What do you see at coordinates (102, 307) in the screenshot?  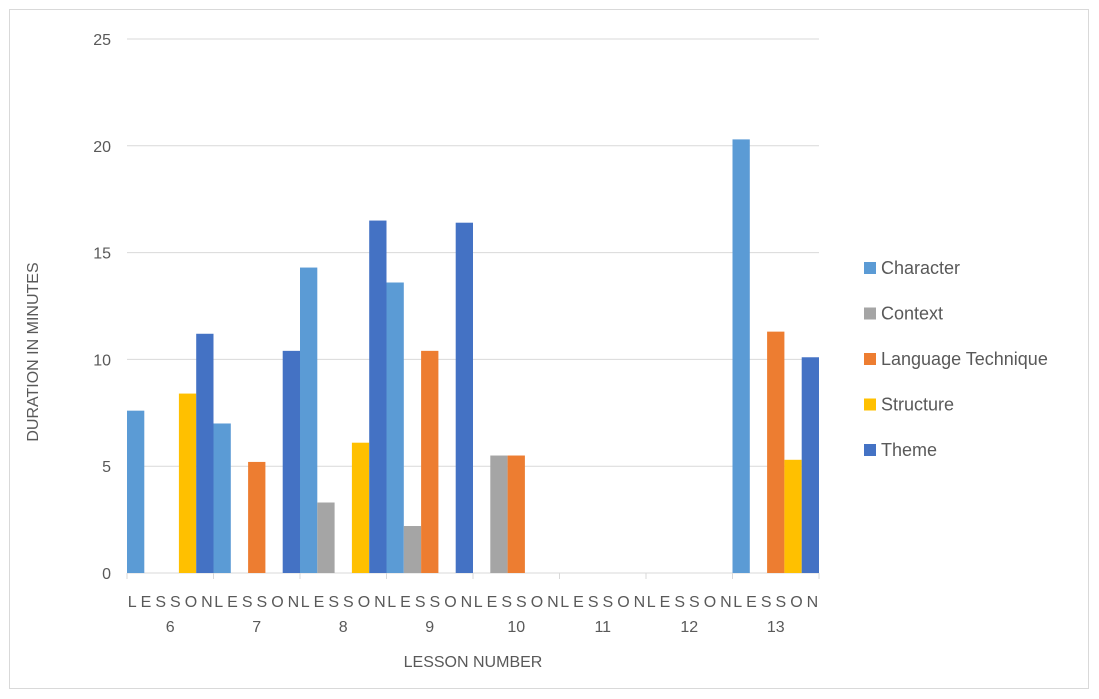 I see `y-axis-ticks: 0 5 10 15 20 25` at bounding box center [102, 307].